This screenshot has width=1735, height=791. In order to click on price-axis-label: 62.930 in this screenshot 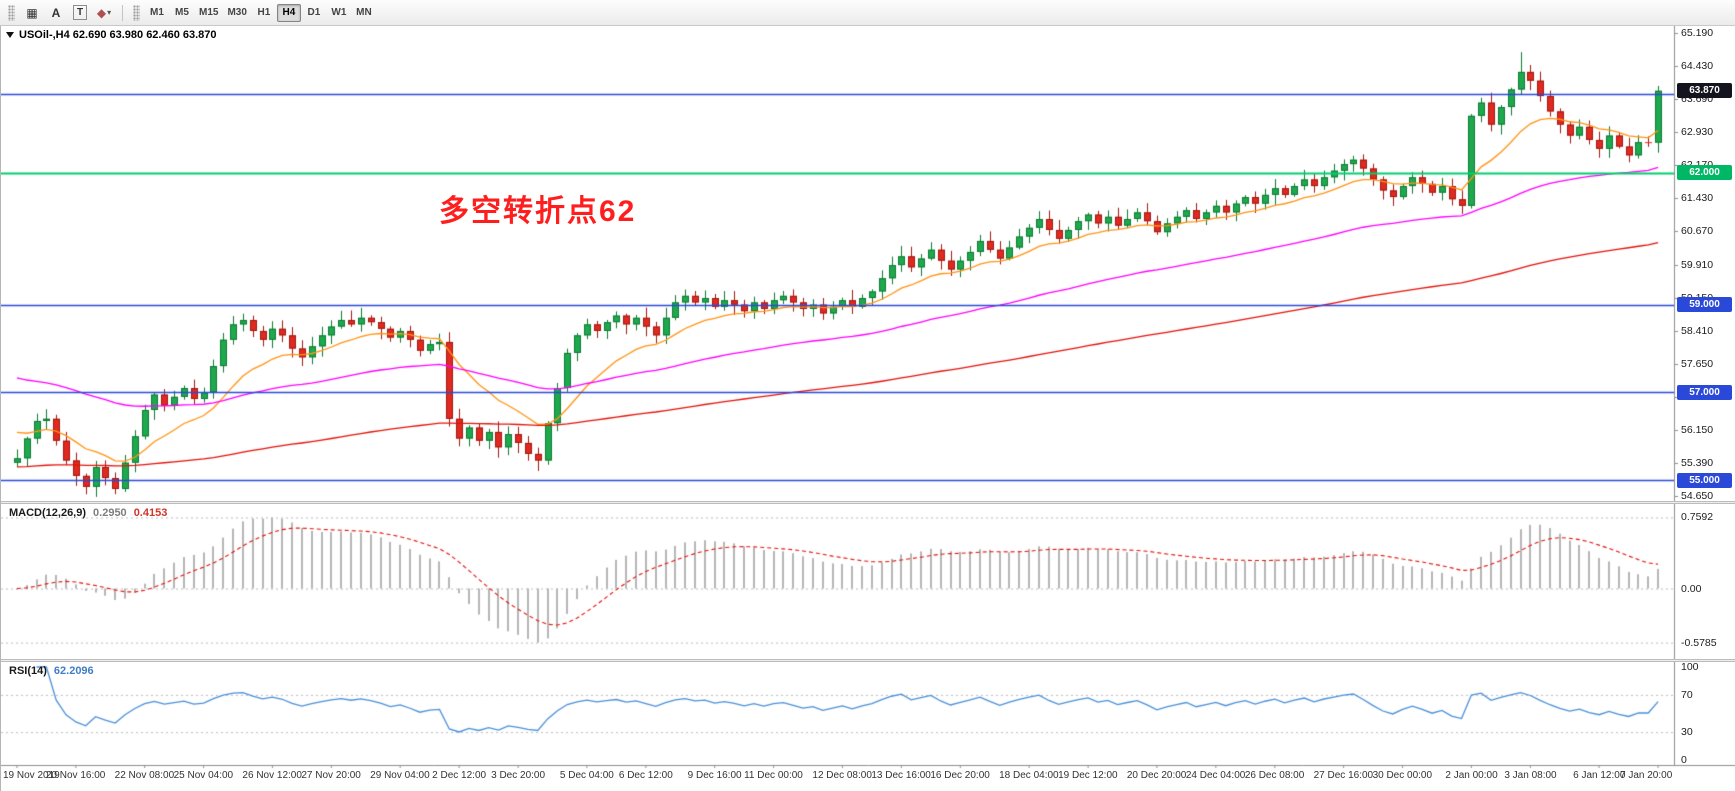, I will do `click(1697, 132)`.